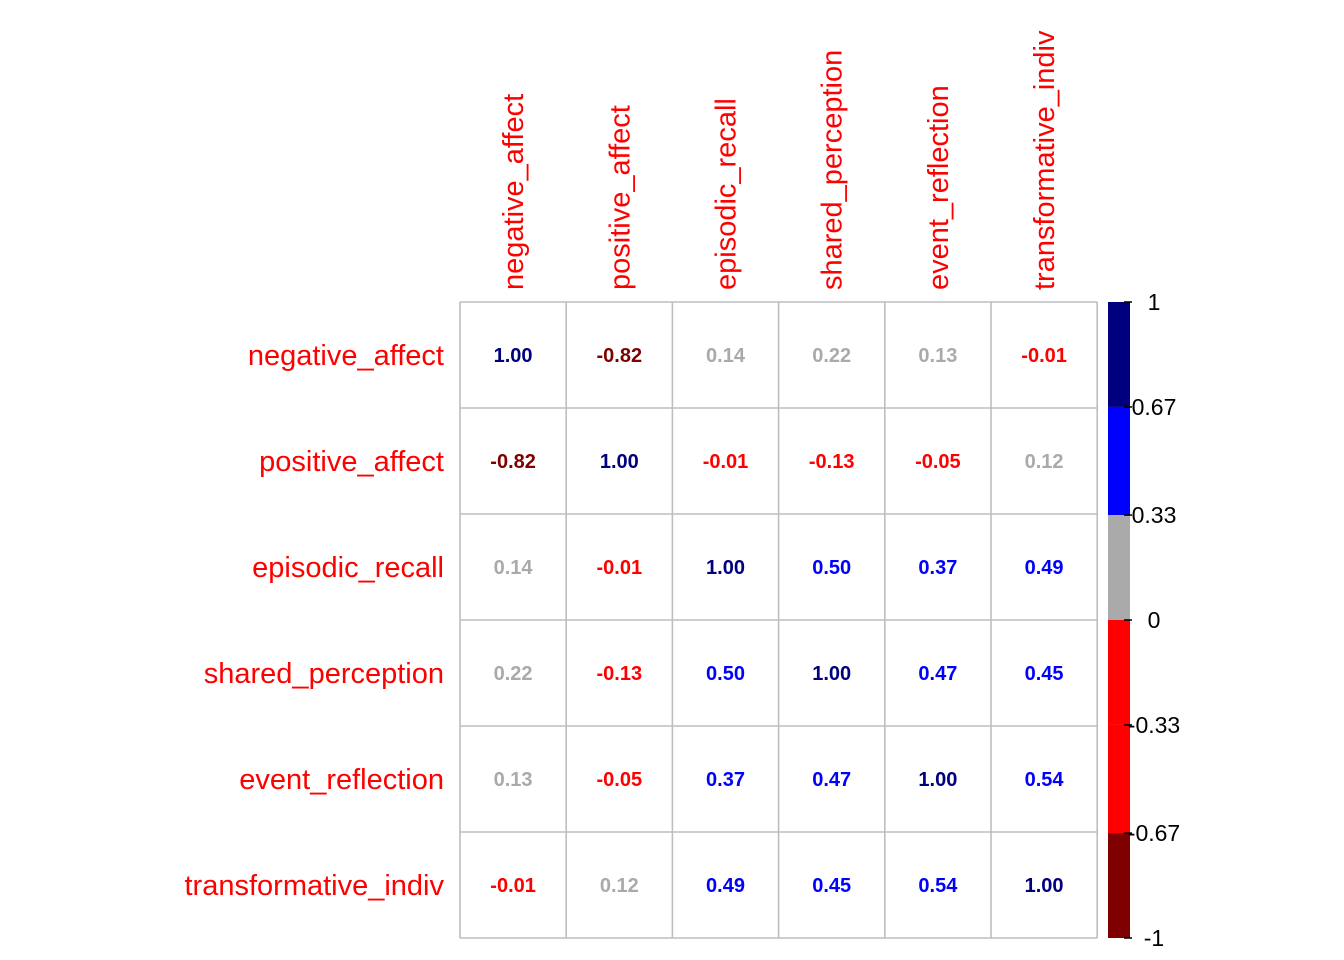  What do you see at coordinates (1154, 515) in the screenshot?
I see `legend-tick-label: 0.33` at bounding box center [1154, 515].